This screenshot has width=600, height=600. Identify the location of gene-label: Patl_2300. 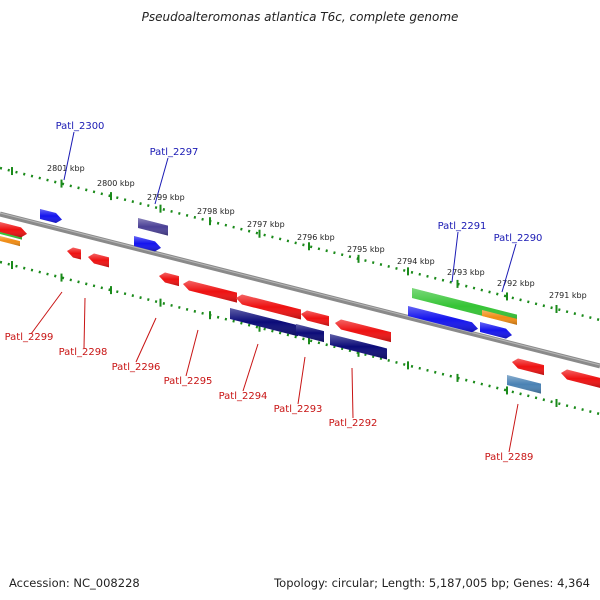
(80, 126).